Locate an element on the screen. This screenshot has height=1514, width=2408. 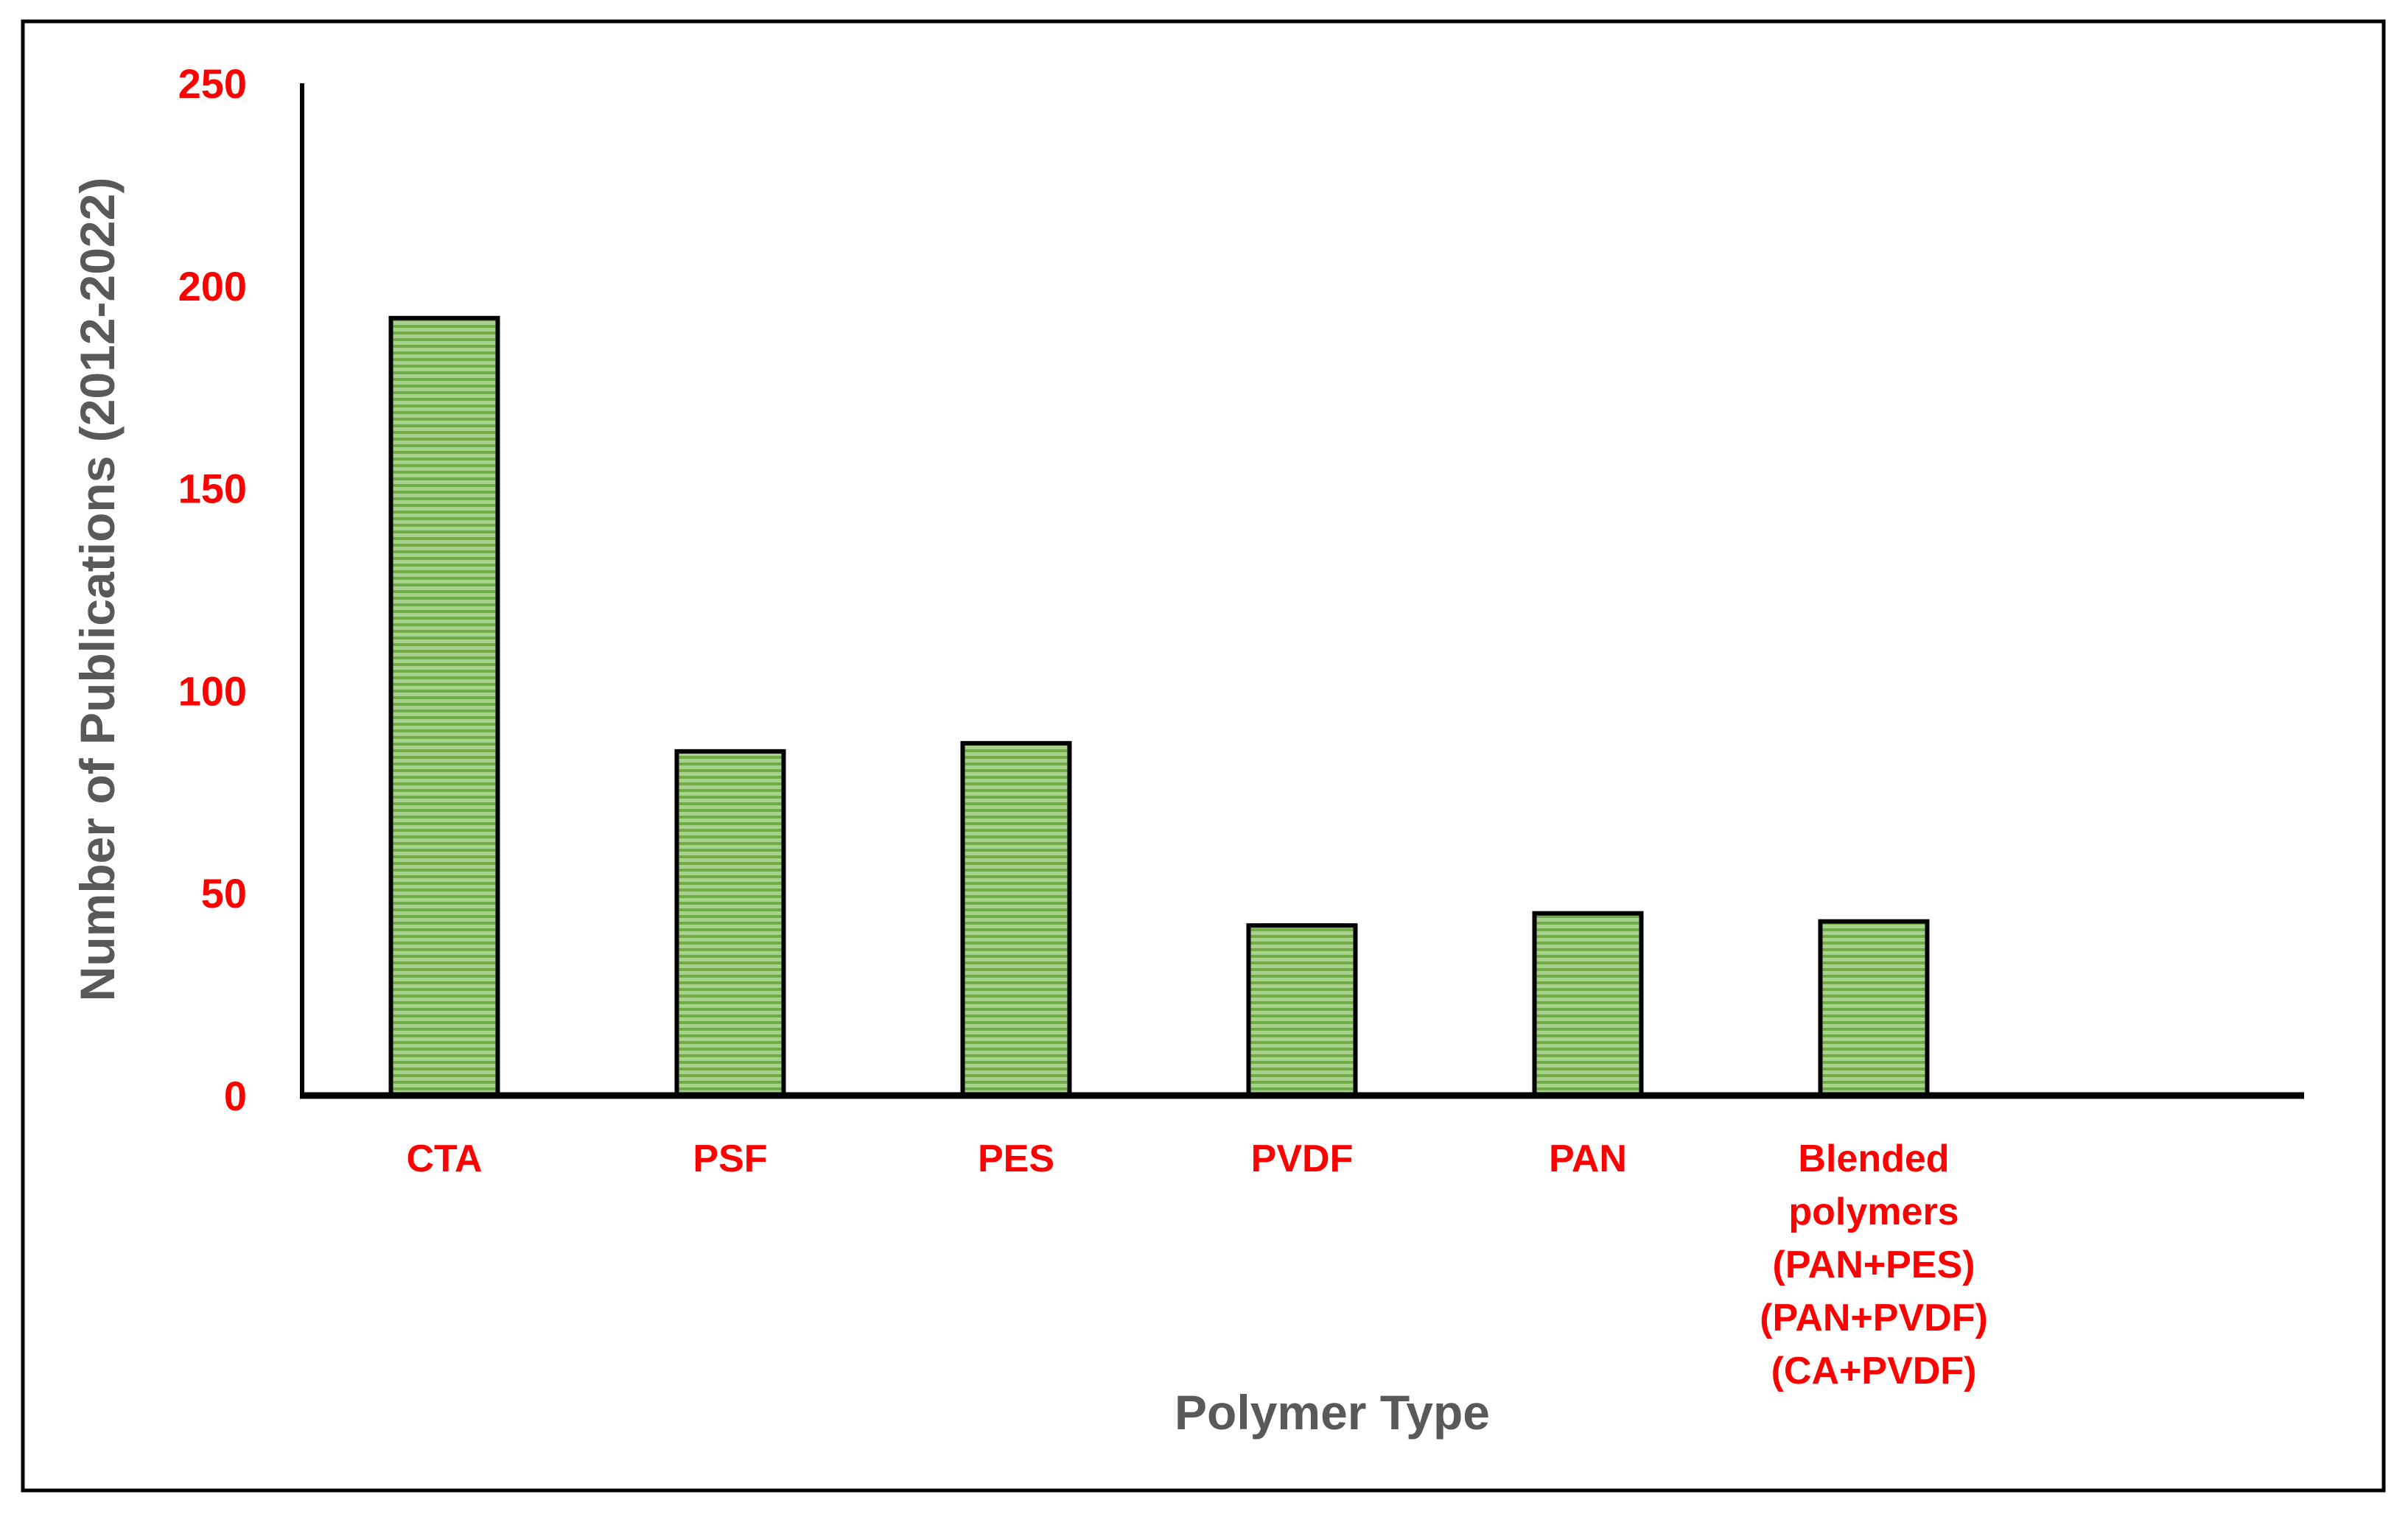
x-category-label-line: PES is located at coordinates (1016, 1159).